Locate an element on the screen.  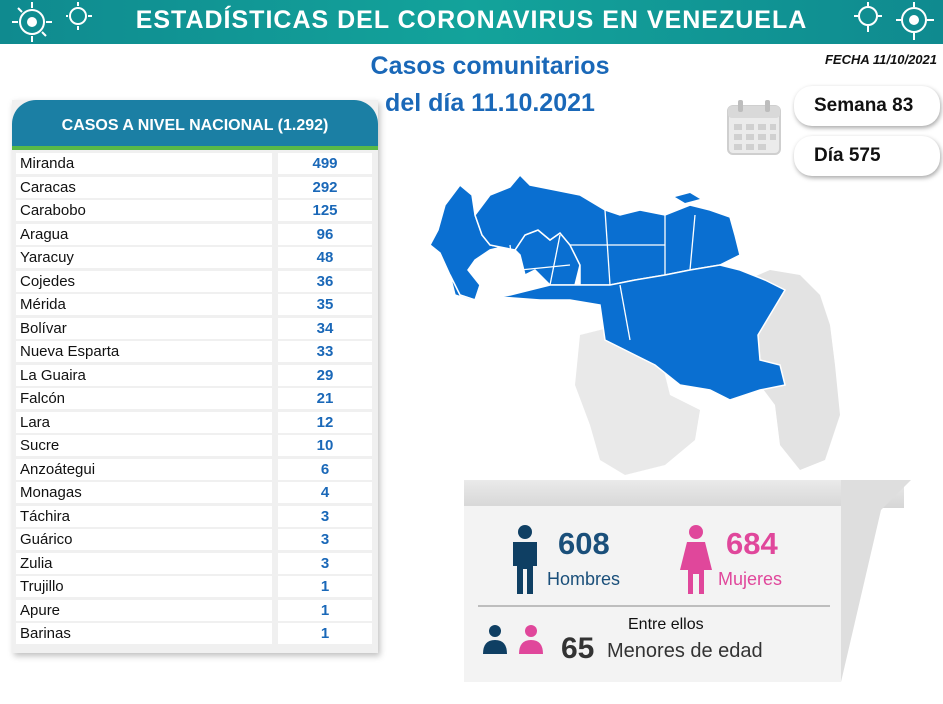
nueva-esparta is located at coordinates (687, 198).